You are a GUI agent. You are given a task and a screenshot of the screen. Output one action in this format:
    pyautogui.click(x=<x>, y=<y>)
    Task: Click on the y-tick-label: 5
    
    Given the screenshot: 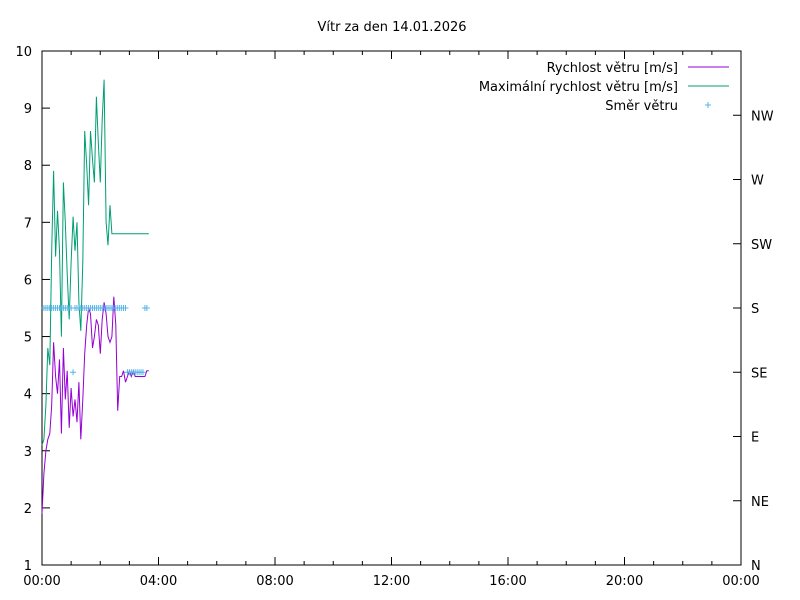 What is the action you would take?
    pyautogui.click(x=28, y=338)
    